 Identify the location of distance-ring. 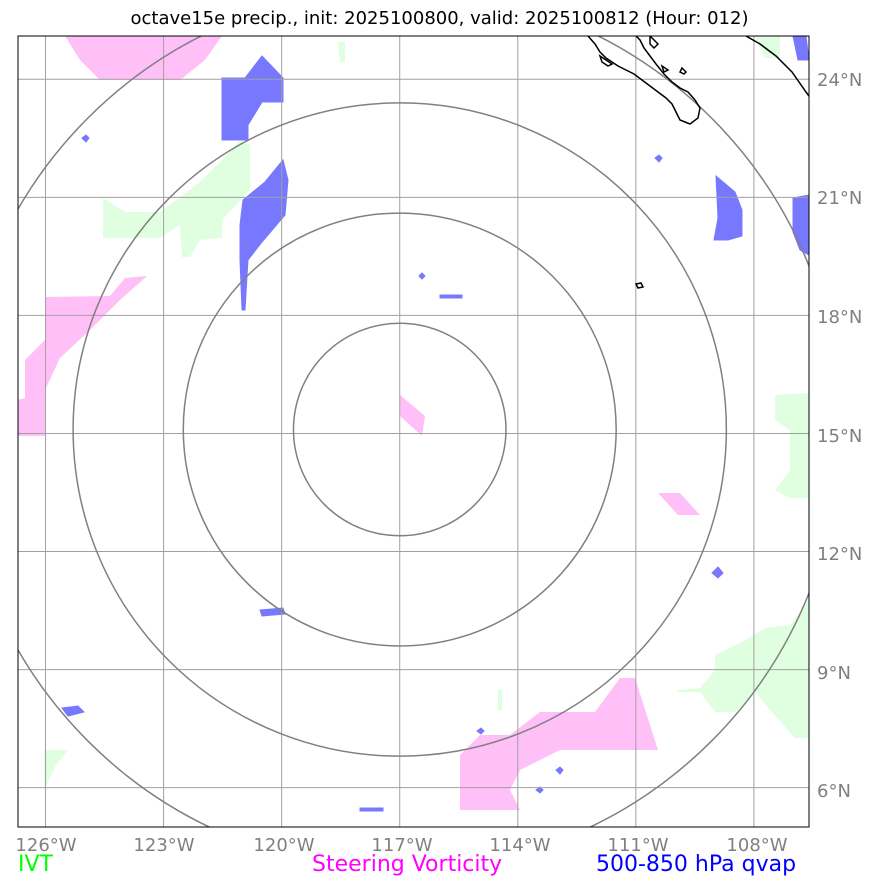
(399, 429).